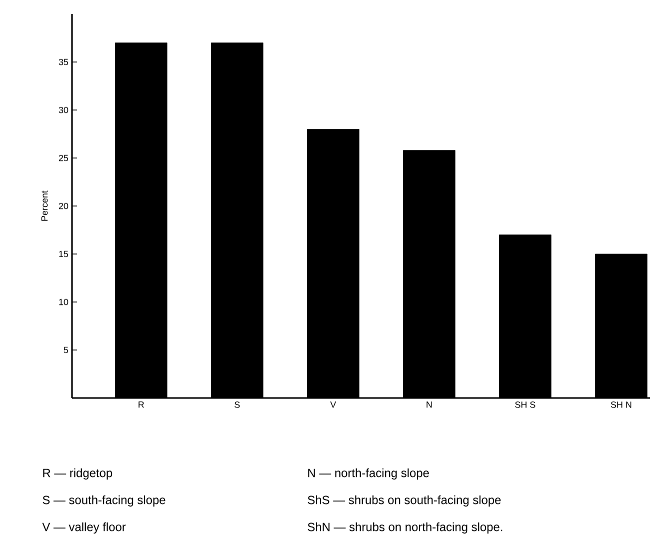 This screenshot has width=652, height=539. I want to click on text: V — valley floor, so click(84, 528).